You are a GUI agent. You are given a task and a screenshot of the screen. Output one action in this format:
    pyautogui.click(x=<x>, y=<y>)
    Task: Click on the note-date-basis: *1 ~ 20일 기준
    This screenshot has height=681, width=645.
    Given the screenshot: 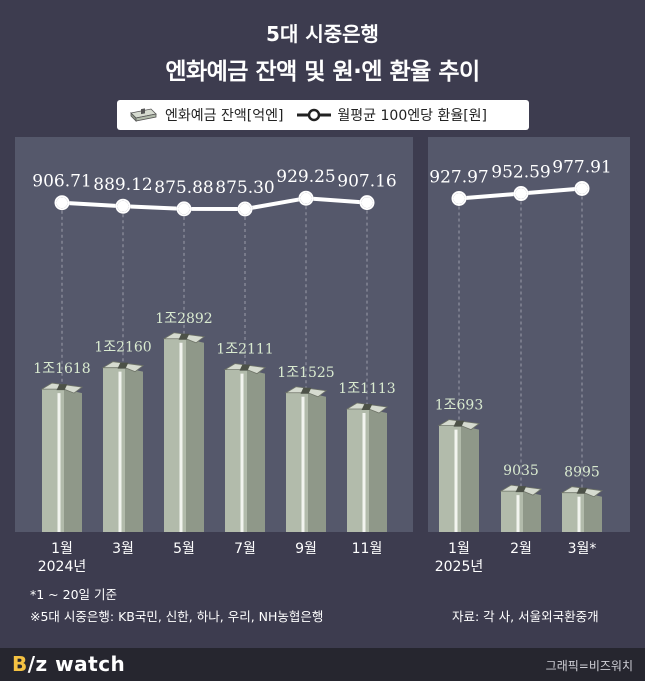 What is the action you would take?
    pyautogui.click(x=74, y=594)
    